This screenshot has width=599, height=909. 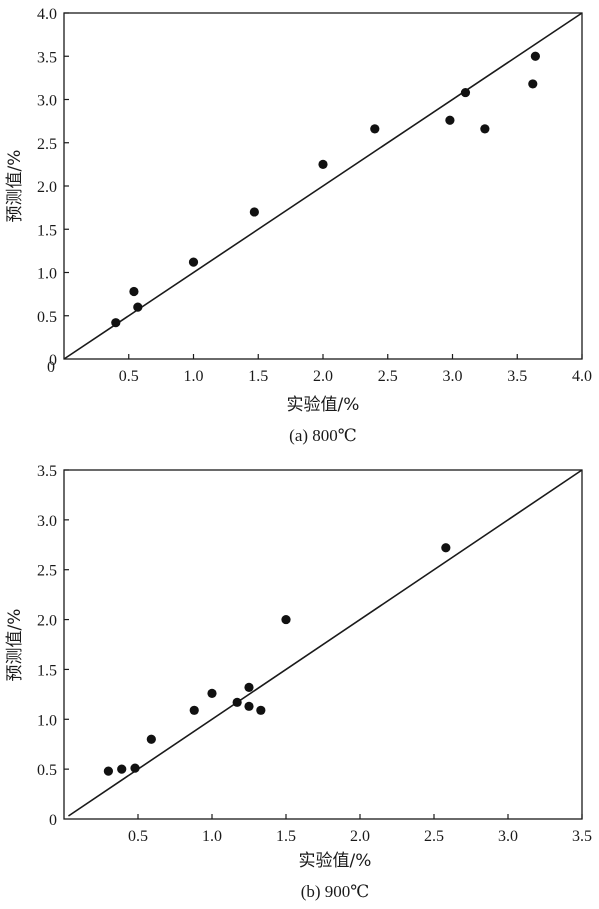 I want to click on y-tick-label: 4.0, so click(x=47, y=14).